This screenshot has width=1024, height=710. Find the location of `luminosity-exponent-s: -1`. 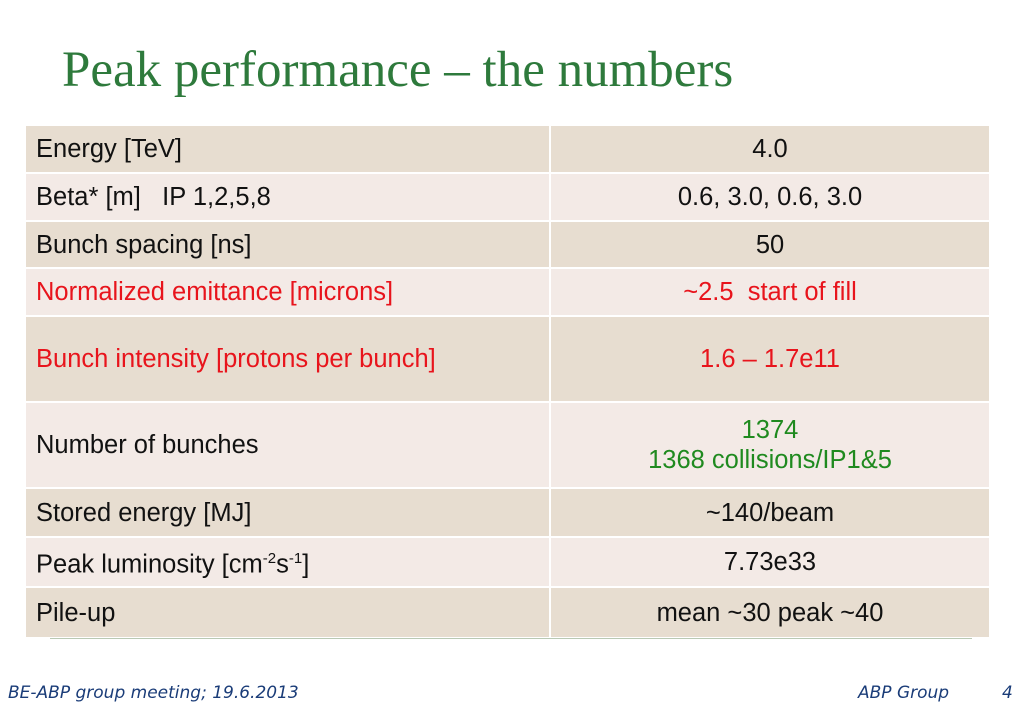

luminosity-exponent-s: -1 is located at coordinates (295, 559).